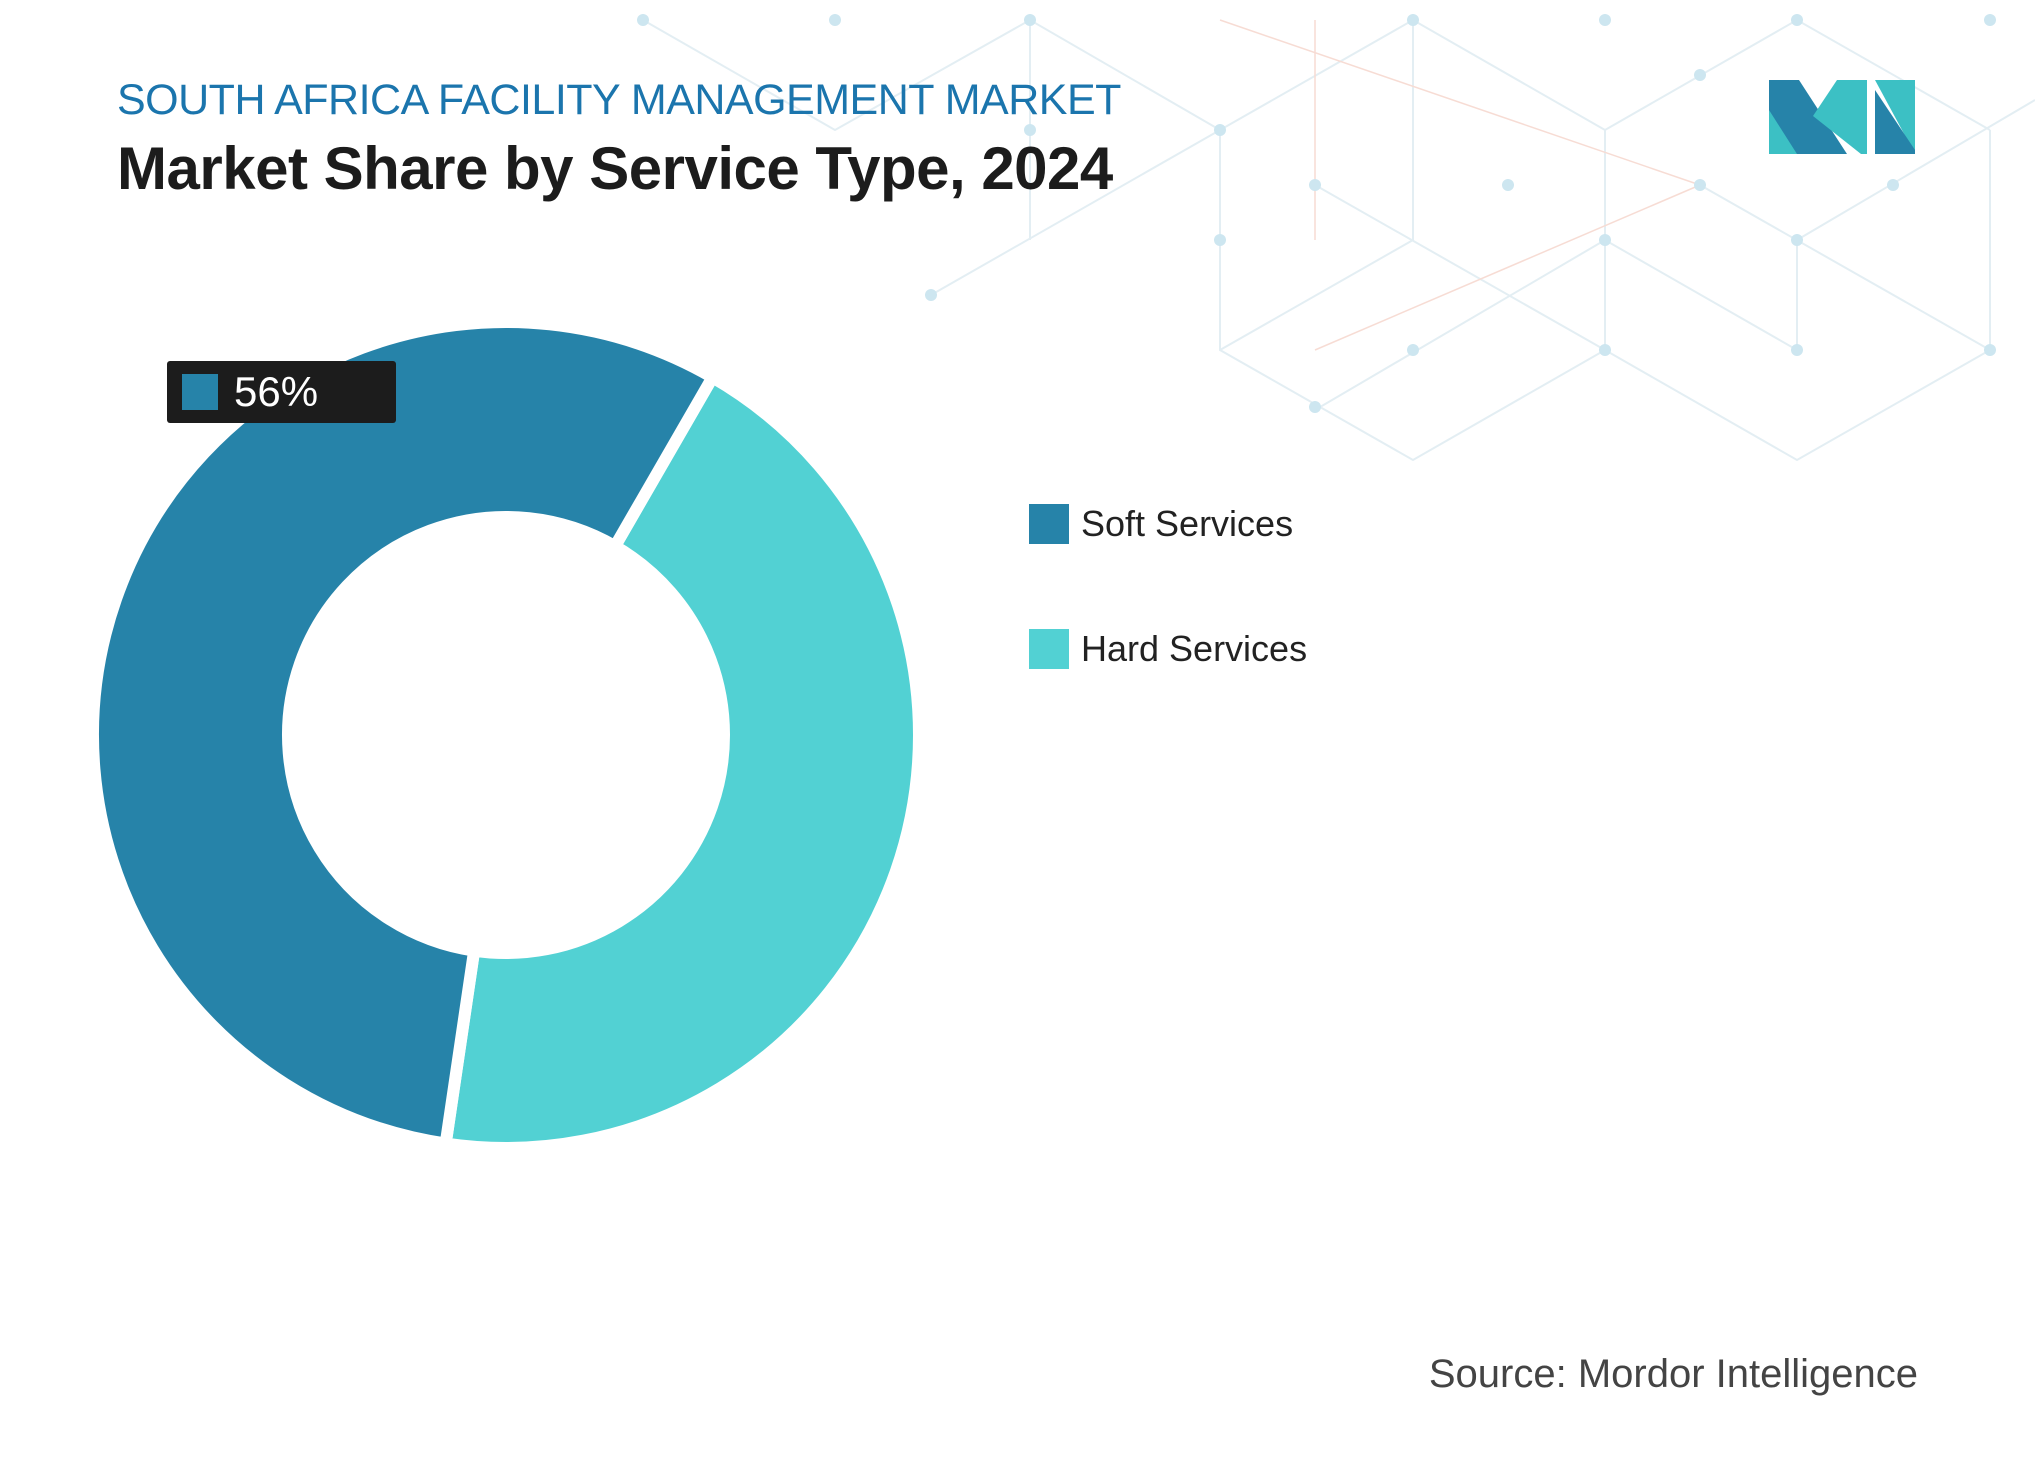 Image resolution: width=2035 pixels, height=1480 pixels. What do you see at coordinates (276, 391) in the screenshot?
I see `data-label-value: 56%` at bounding box center [276, 391].